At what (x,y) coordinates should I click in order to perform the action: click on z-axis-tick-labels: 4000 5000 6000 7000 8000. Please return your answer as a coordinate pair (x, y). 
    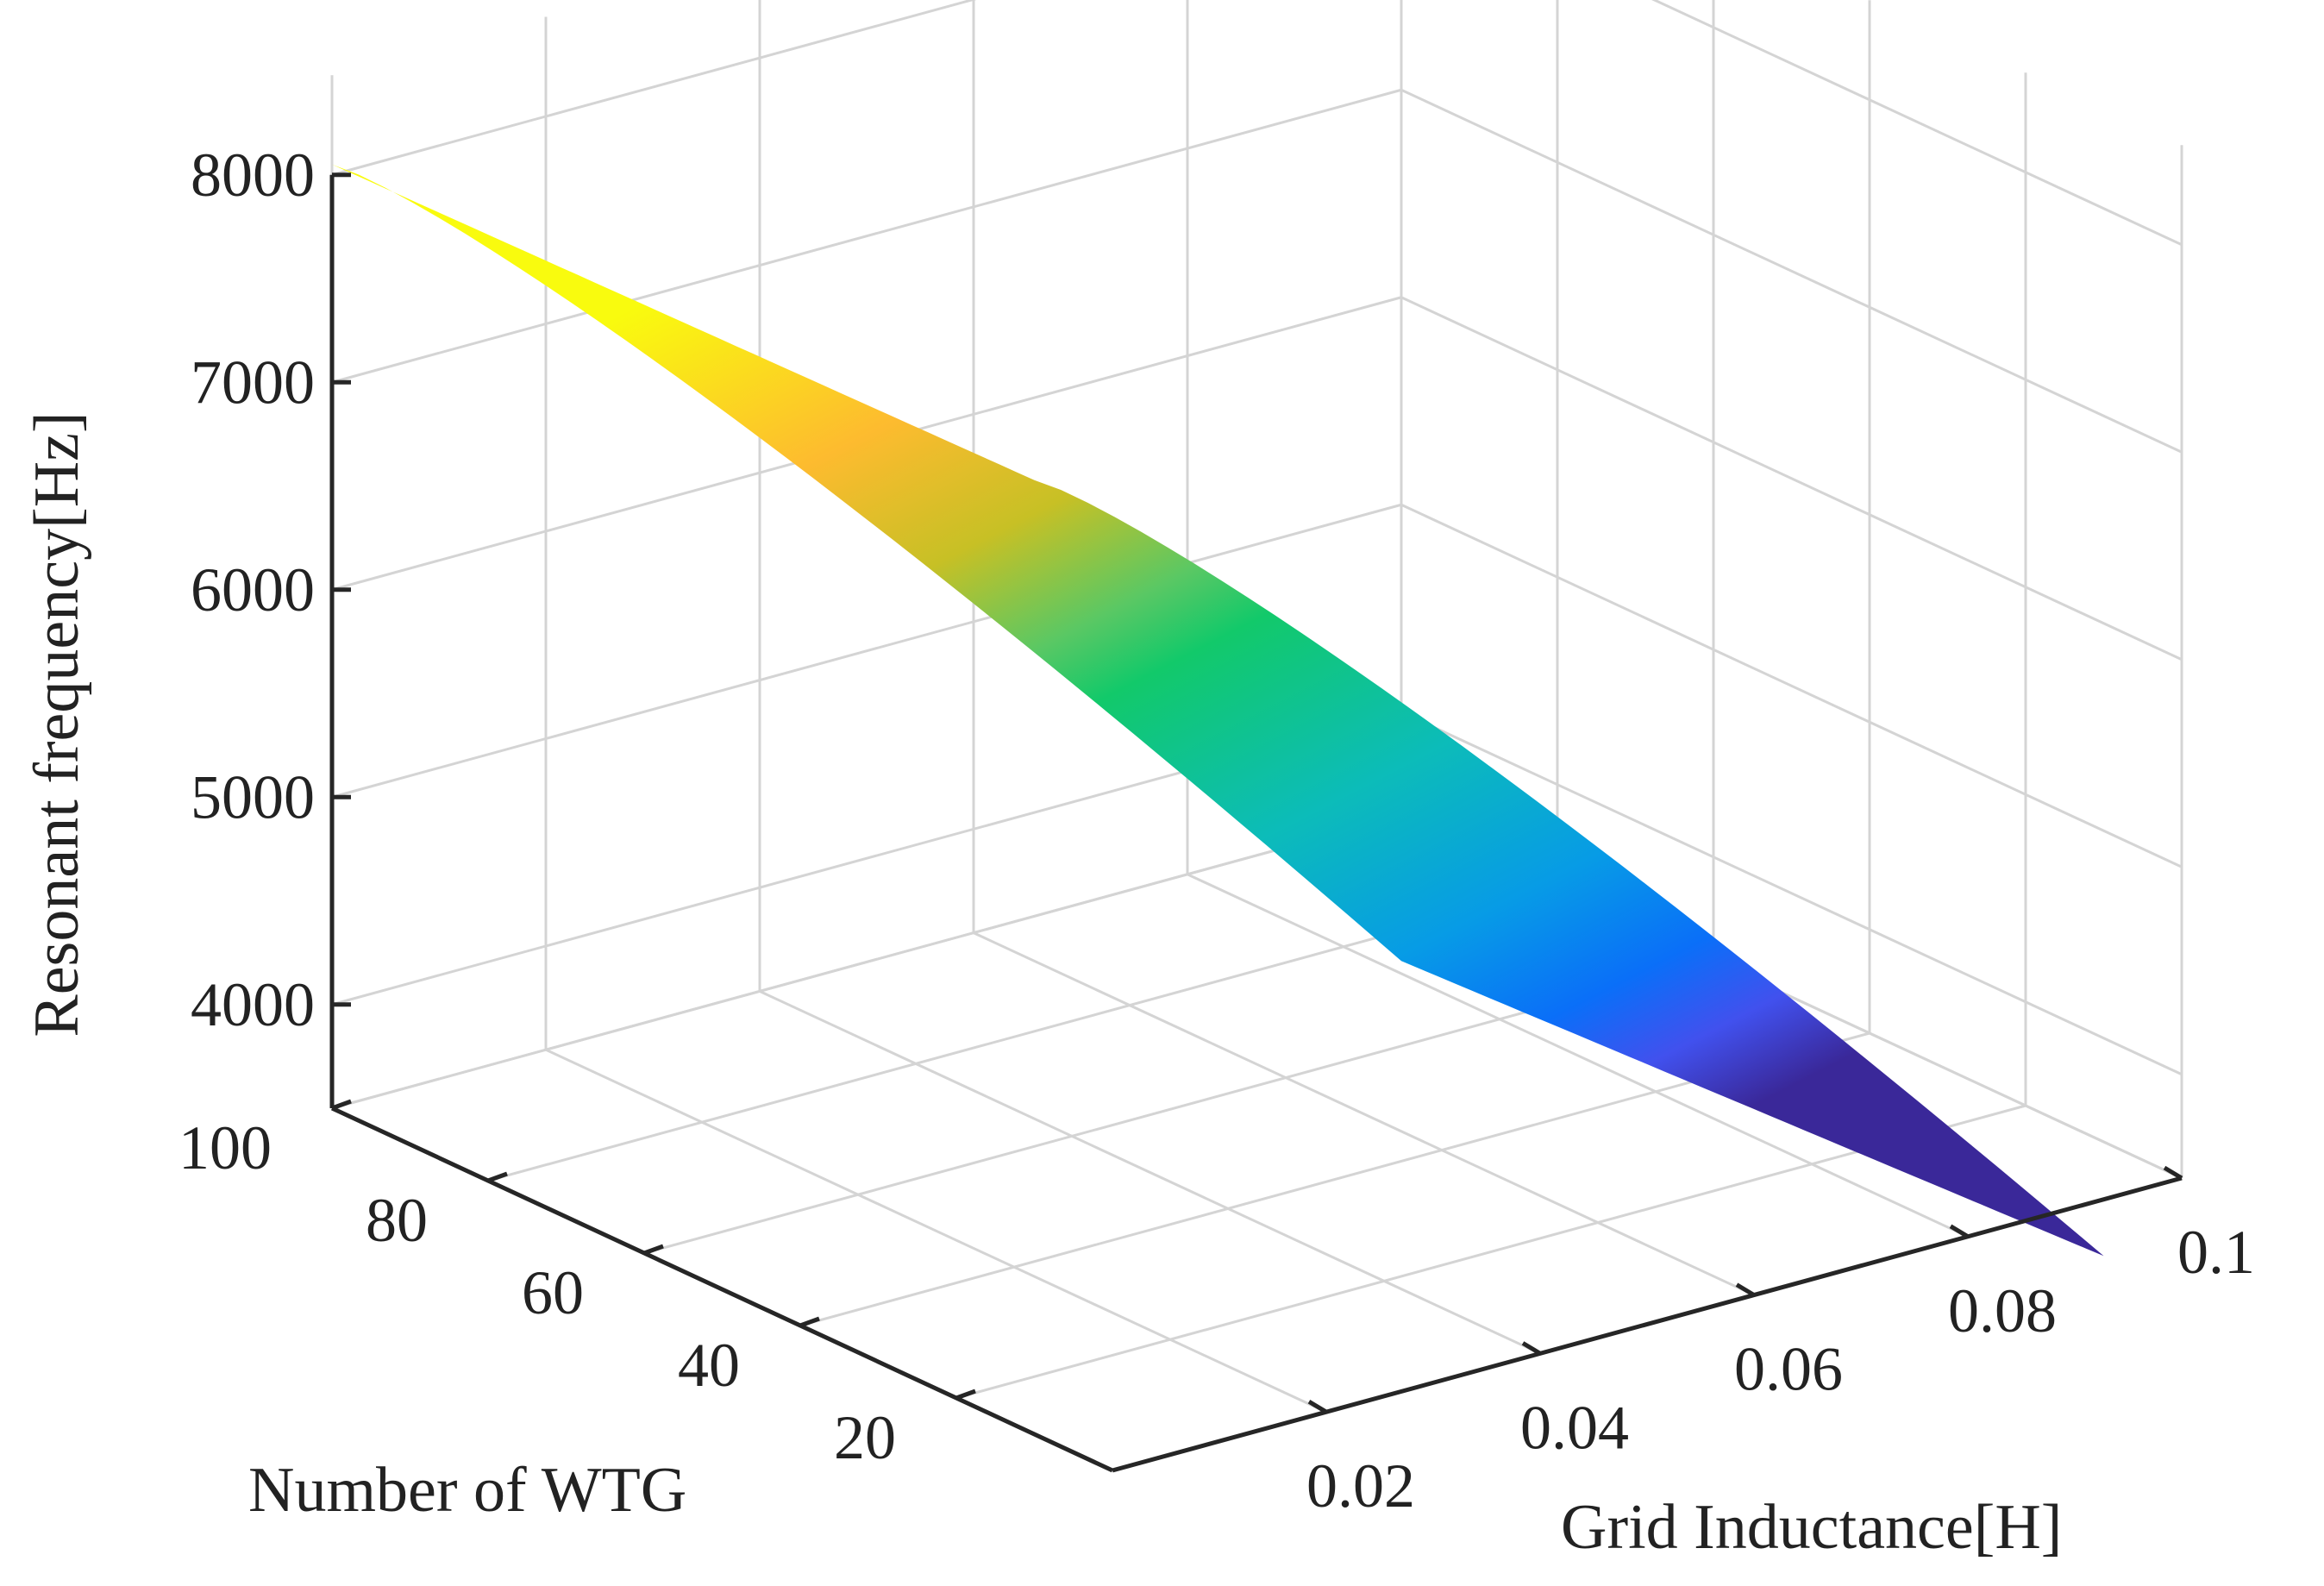
    Looking at the image, I should click on (253, 590).